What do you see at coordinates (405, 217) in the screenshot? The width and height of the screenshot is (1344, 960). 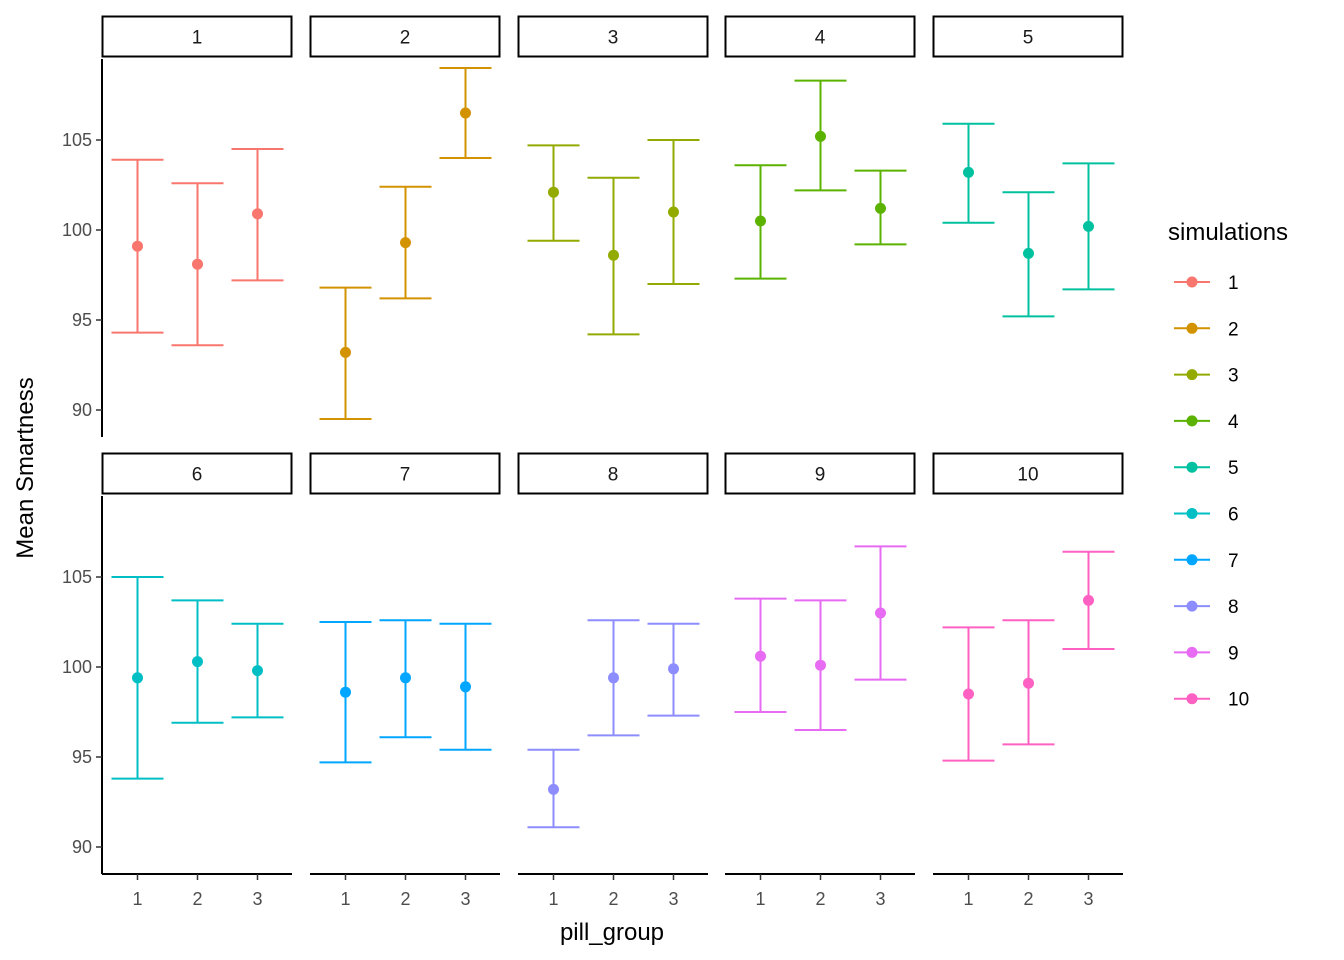 I see `facet-panel: 2` at bounding box center [405, 217].